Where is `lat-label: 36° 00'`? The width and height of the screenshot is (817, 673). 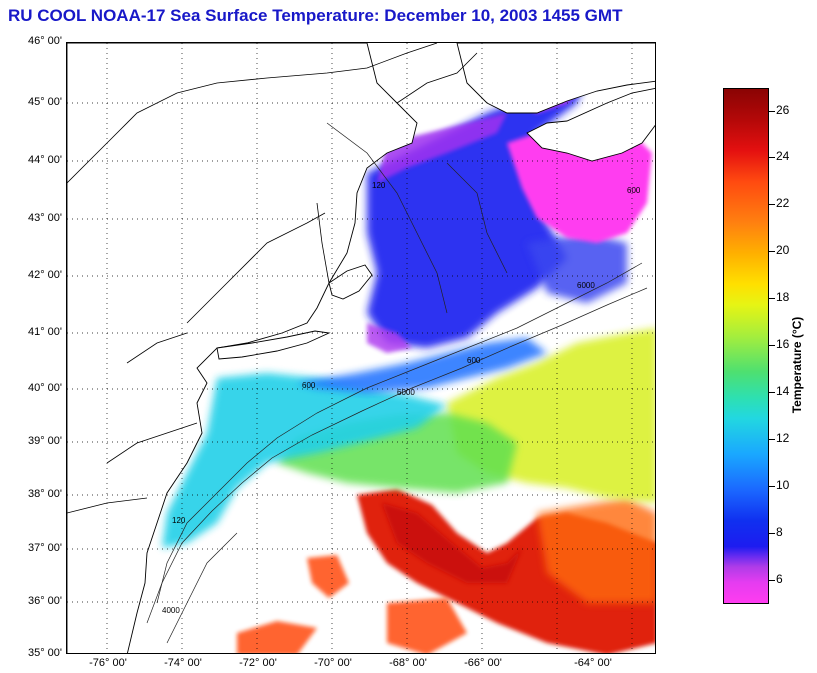
lat-label: 36° 00' is located at coordinates (44, 601).